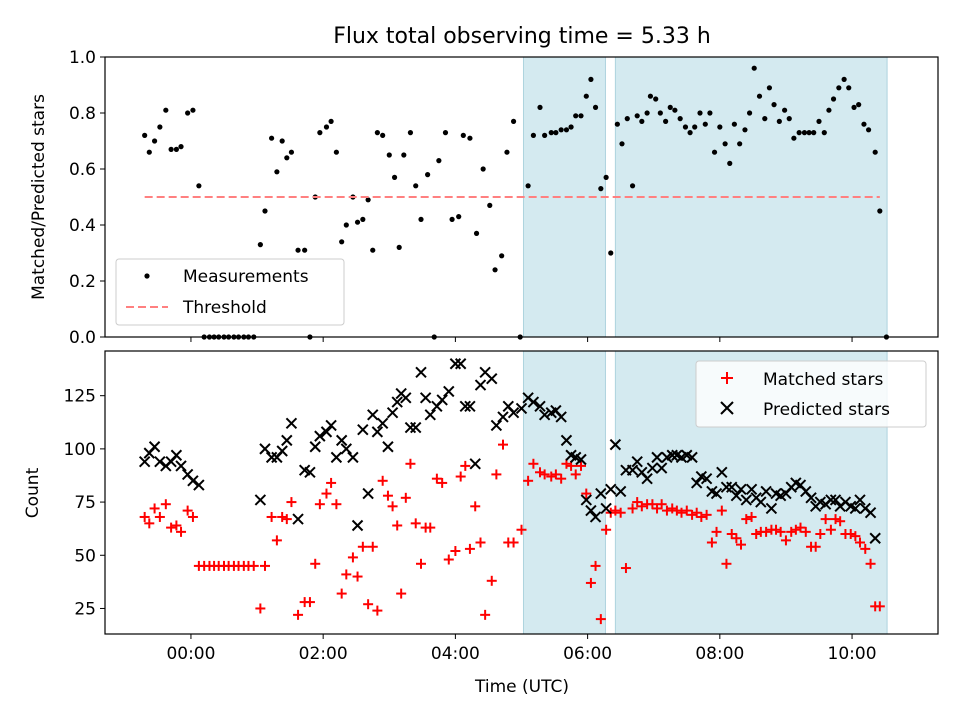  Describe the element at coordinates (82, 170) in the screenshot. I see `y-tick-label: 0.6` at that location.